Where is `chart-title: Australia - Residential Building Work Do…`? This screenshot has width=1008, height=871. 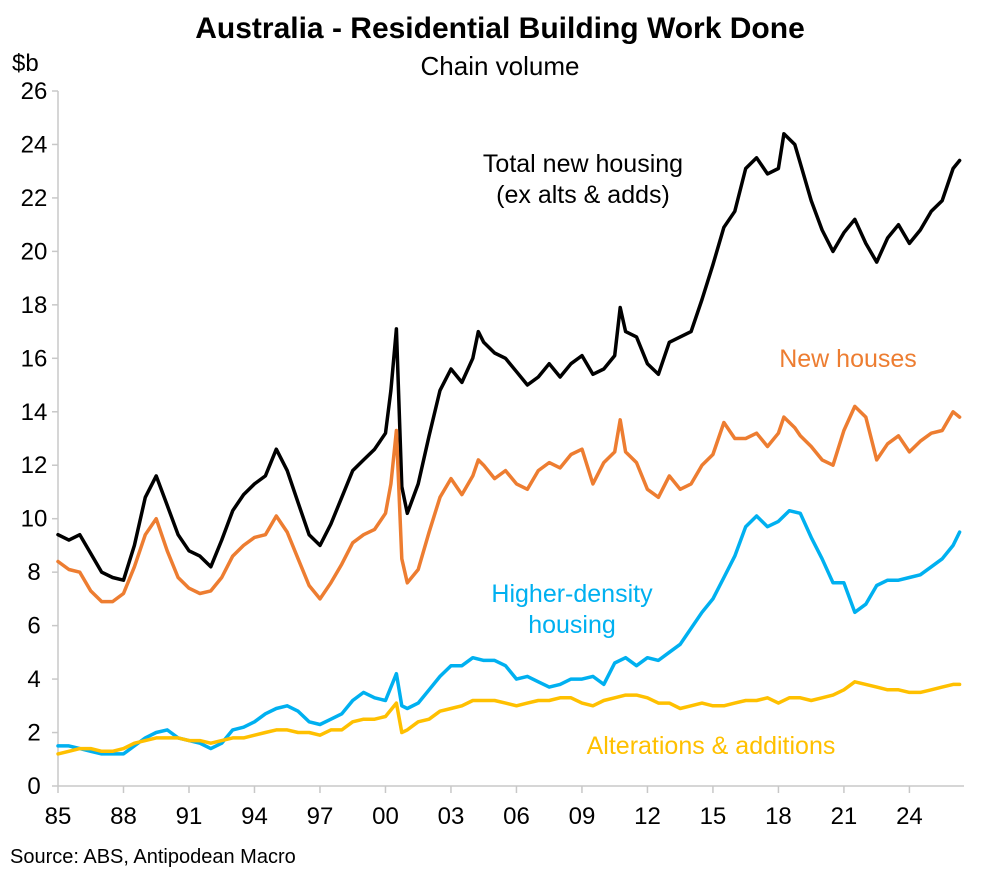
chart-title: Australia - Residential Building Work Do… is located at coordinates (500, 28).